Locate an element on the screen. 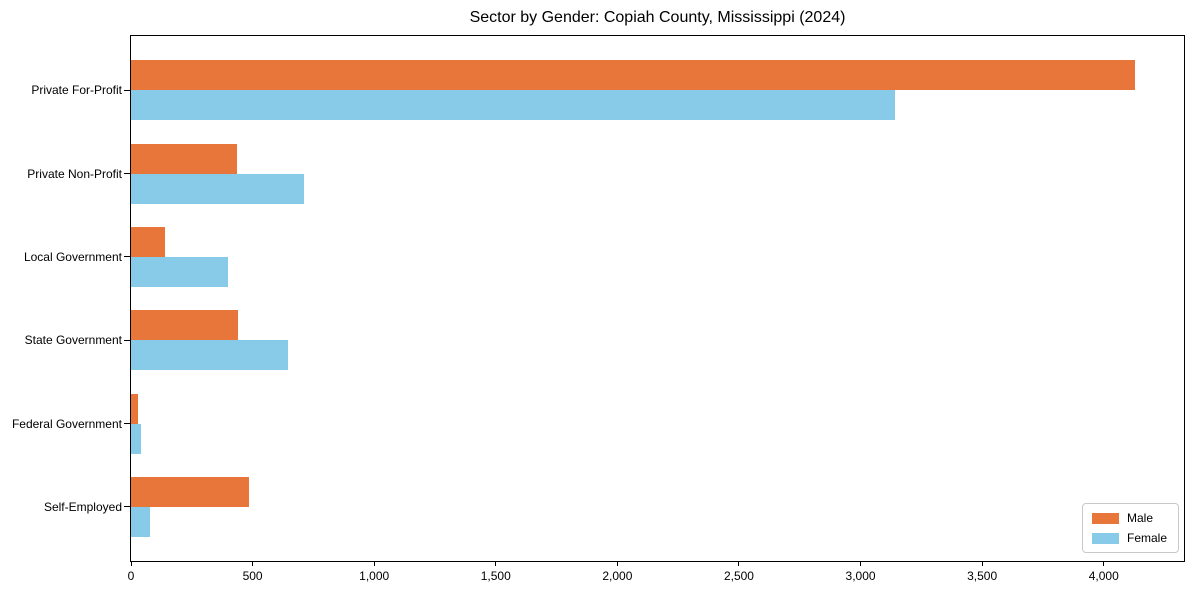 The width and height of the screenshot is (1200, 600). x-tick-label: 500 is located at coordinates (252, 576).